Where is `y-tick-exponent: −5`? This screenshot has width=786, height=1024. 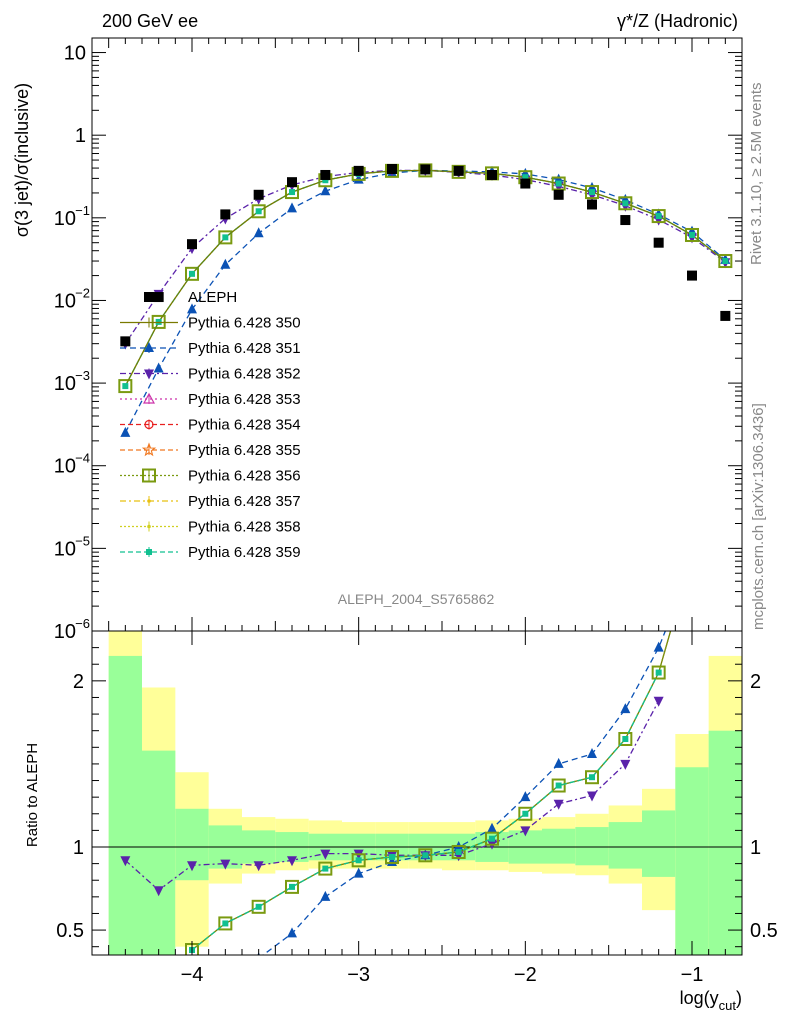
y-tick-exponent: −5 is located at coordinates (82, 540).